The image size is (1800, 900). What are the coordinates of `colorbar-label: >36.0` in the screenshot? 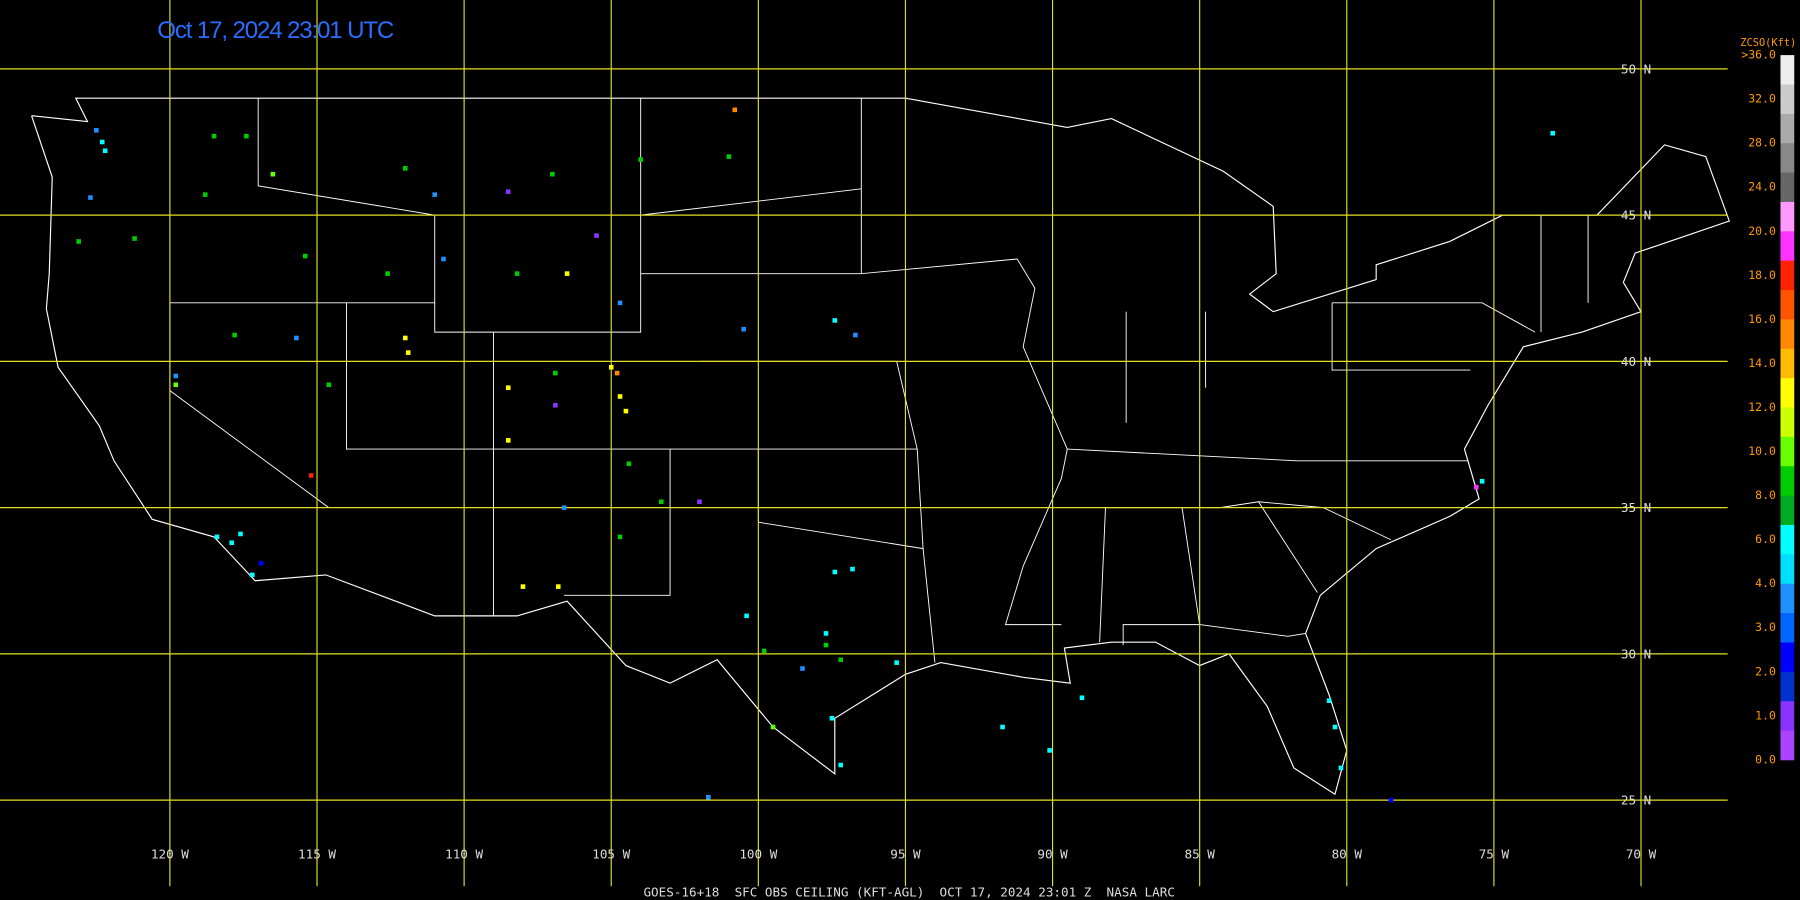 It's located at (1758, 55).